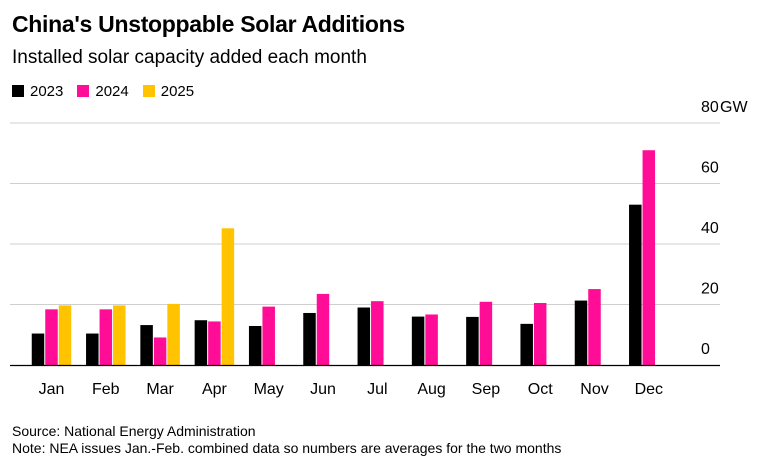 The width and height of the screenshot is (759, 469). What do you see at coordinates (83, 91) in the screenshot?
I see `legend-swatch-2024` at bounding box center [83, 91].